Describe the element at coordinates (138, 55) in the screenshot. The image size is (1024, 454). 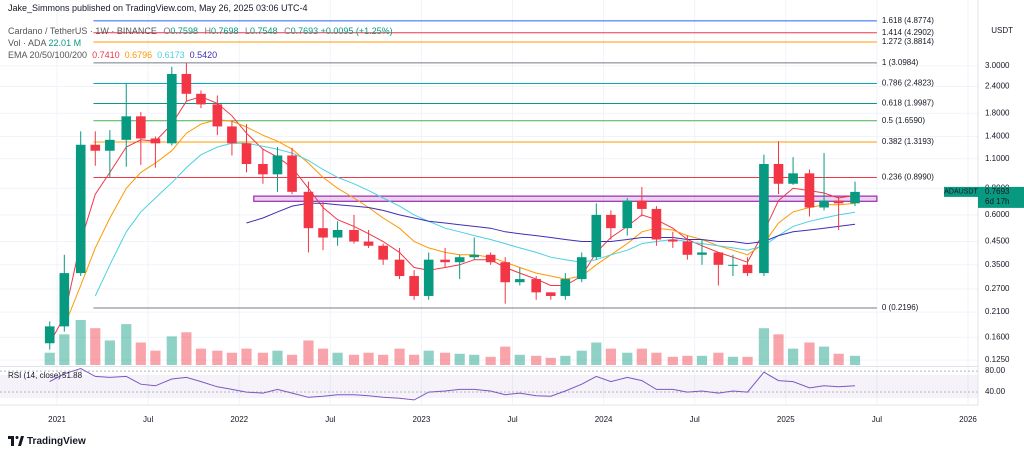
I see `ema-value: 0.6796` at that location.